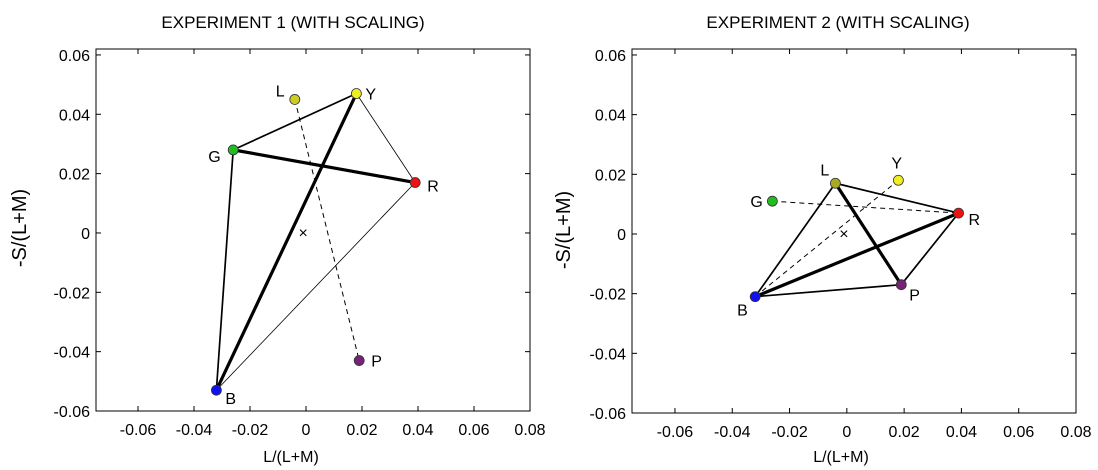  What do you see at coordinates (225, 270) in the screenshot?
I see `connector-line-g-b` at bounding box center [225, 270].